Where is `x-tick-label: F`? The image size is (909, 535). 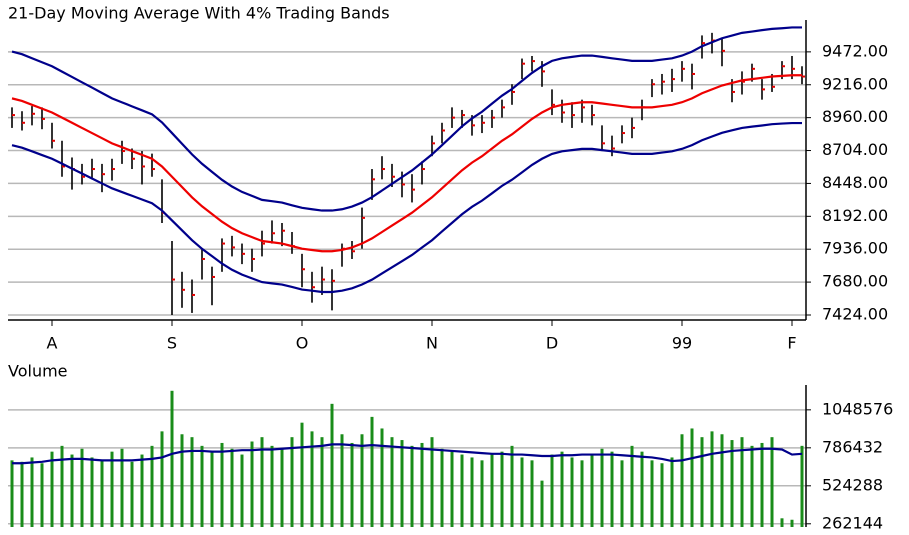
x-tick-label: F is located at coordinates (791, 343).